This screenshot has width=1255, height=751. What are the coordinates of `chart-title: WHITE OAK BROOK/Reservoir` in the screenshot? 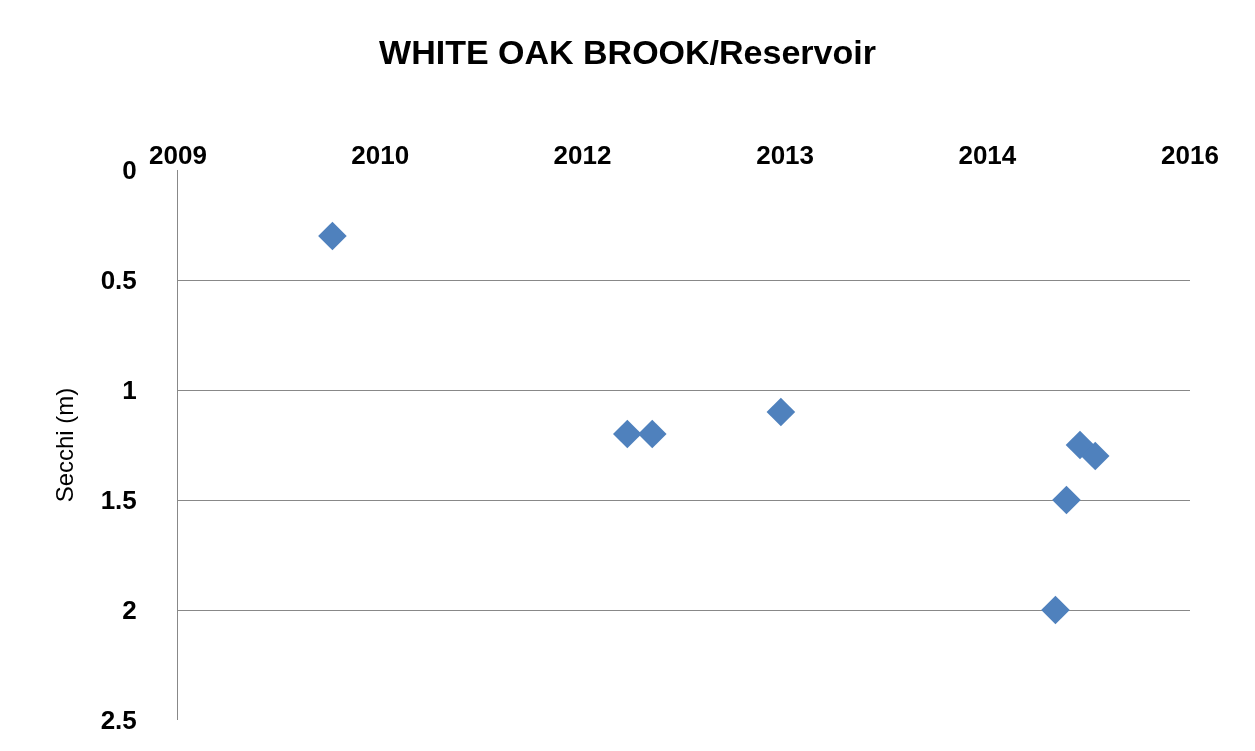 It's located at (627, 52).